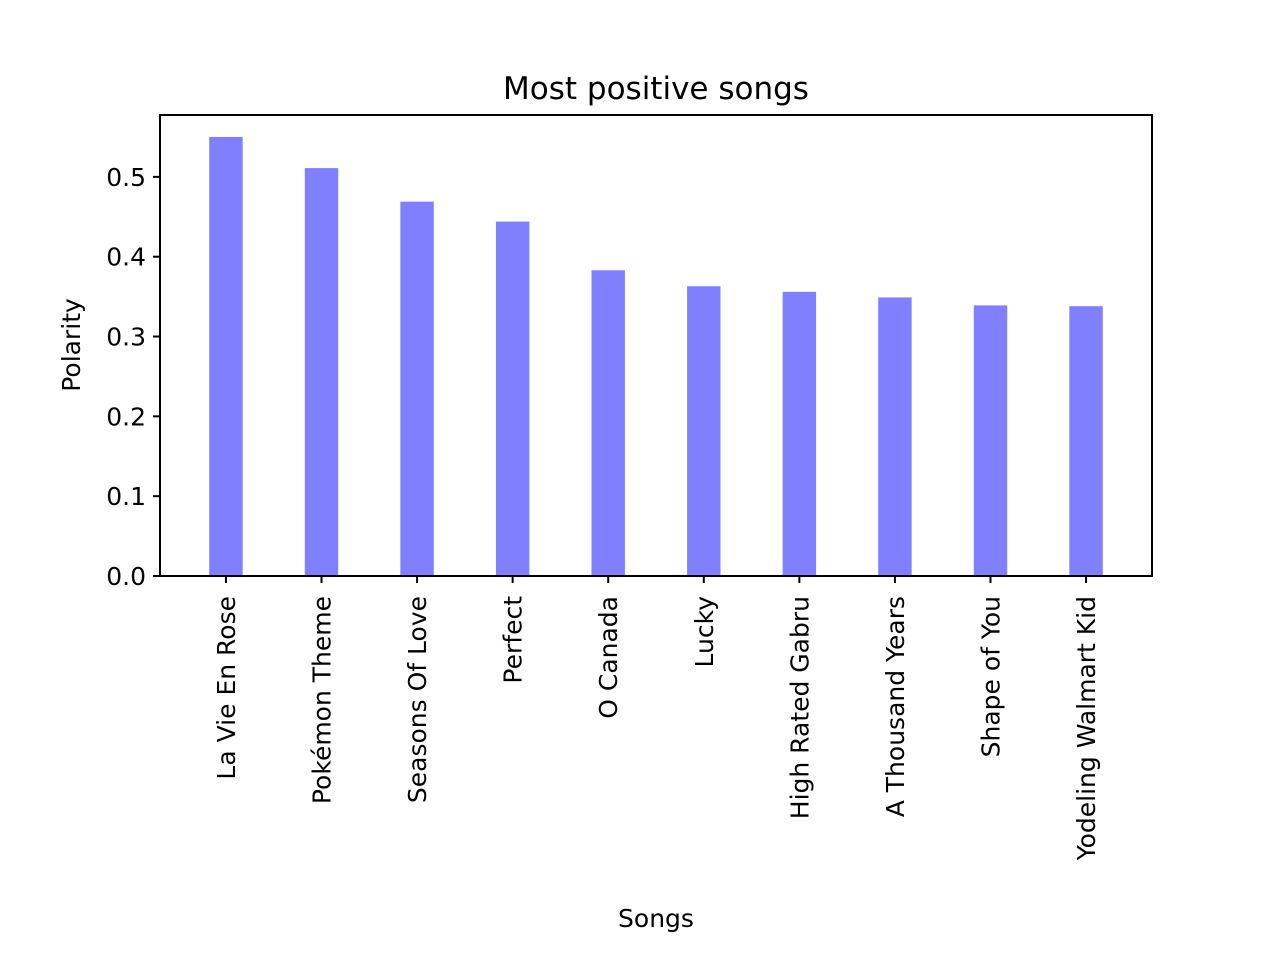 This screenshot has height=960, width=1280. What do you see at coordinates (126, 337) in the screenshot?
I see `y-tick-label: 0.3` at bounding box center [126, 337].